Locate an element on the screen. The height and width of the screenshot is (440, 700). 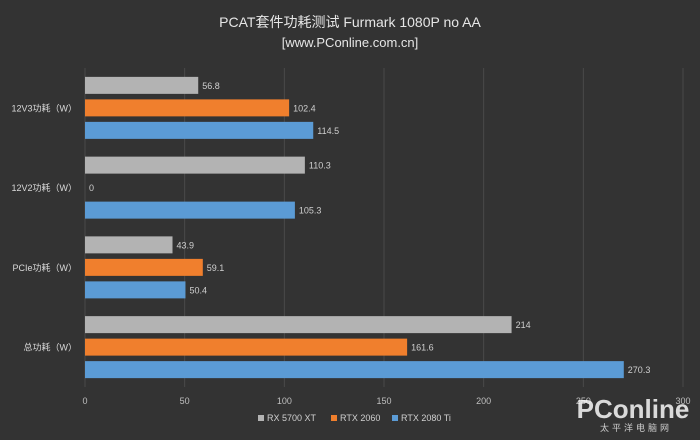
category-label: 12V2功耗（W） is located at coordinates (44, 188).